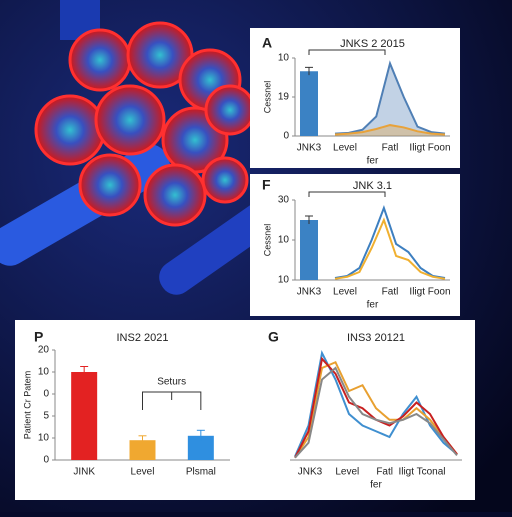  Describe the element at coordinates (421, 472) in the screenshot. I see `x-tick-label: Iligt Tconal` at that location.